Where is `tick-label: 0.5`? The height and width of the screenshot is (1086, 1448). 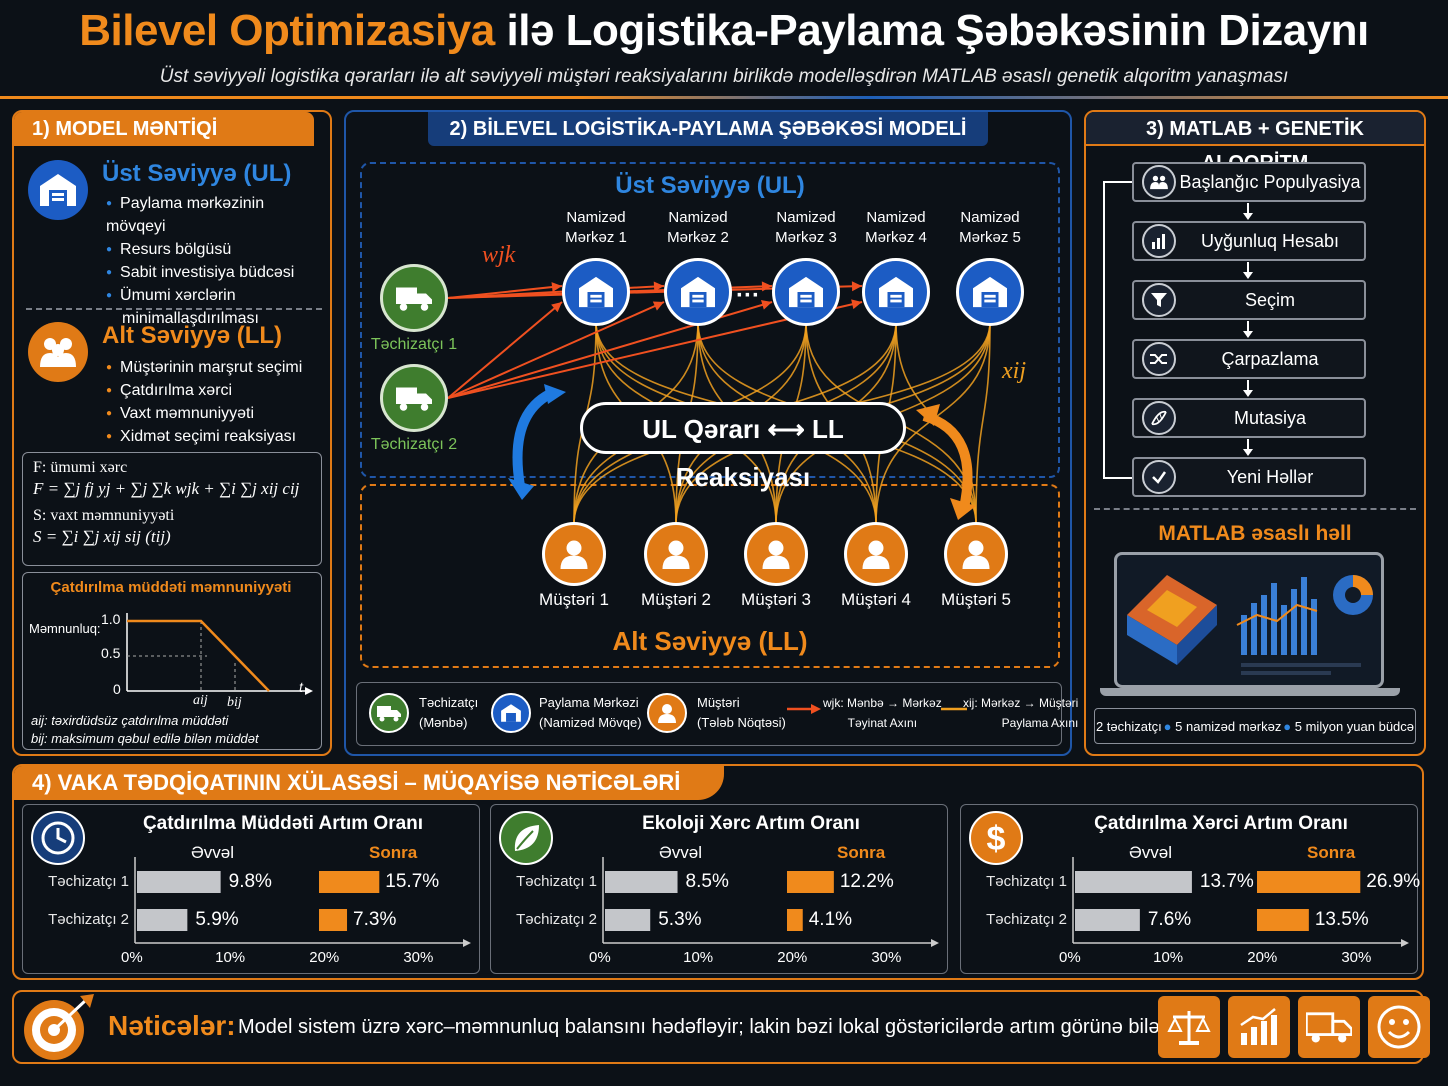
tick-label: 0.5 is located at coordinates (111, 653).